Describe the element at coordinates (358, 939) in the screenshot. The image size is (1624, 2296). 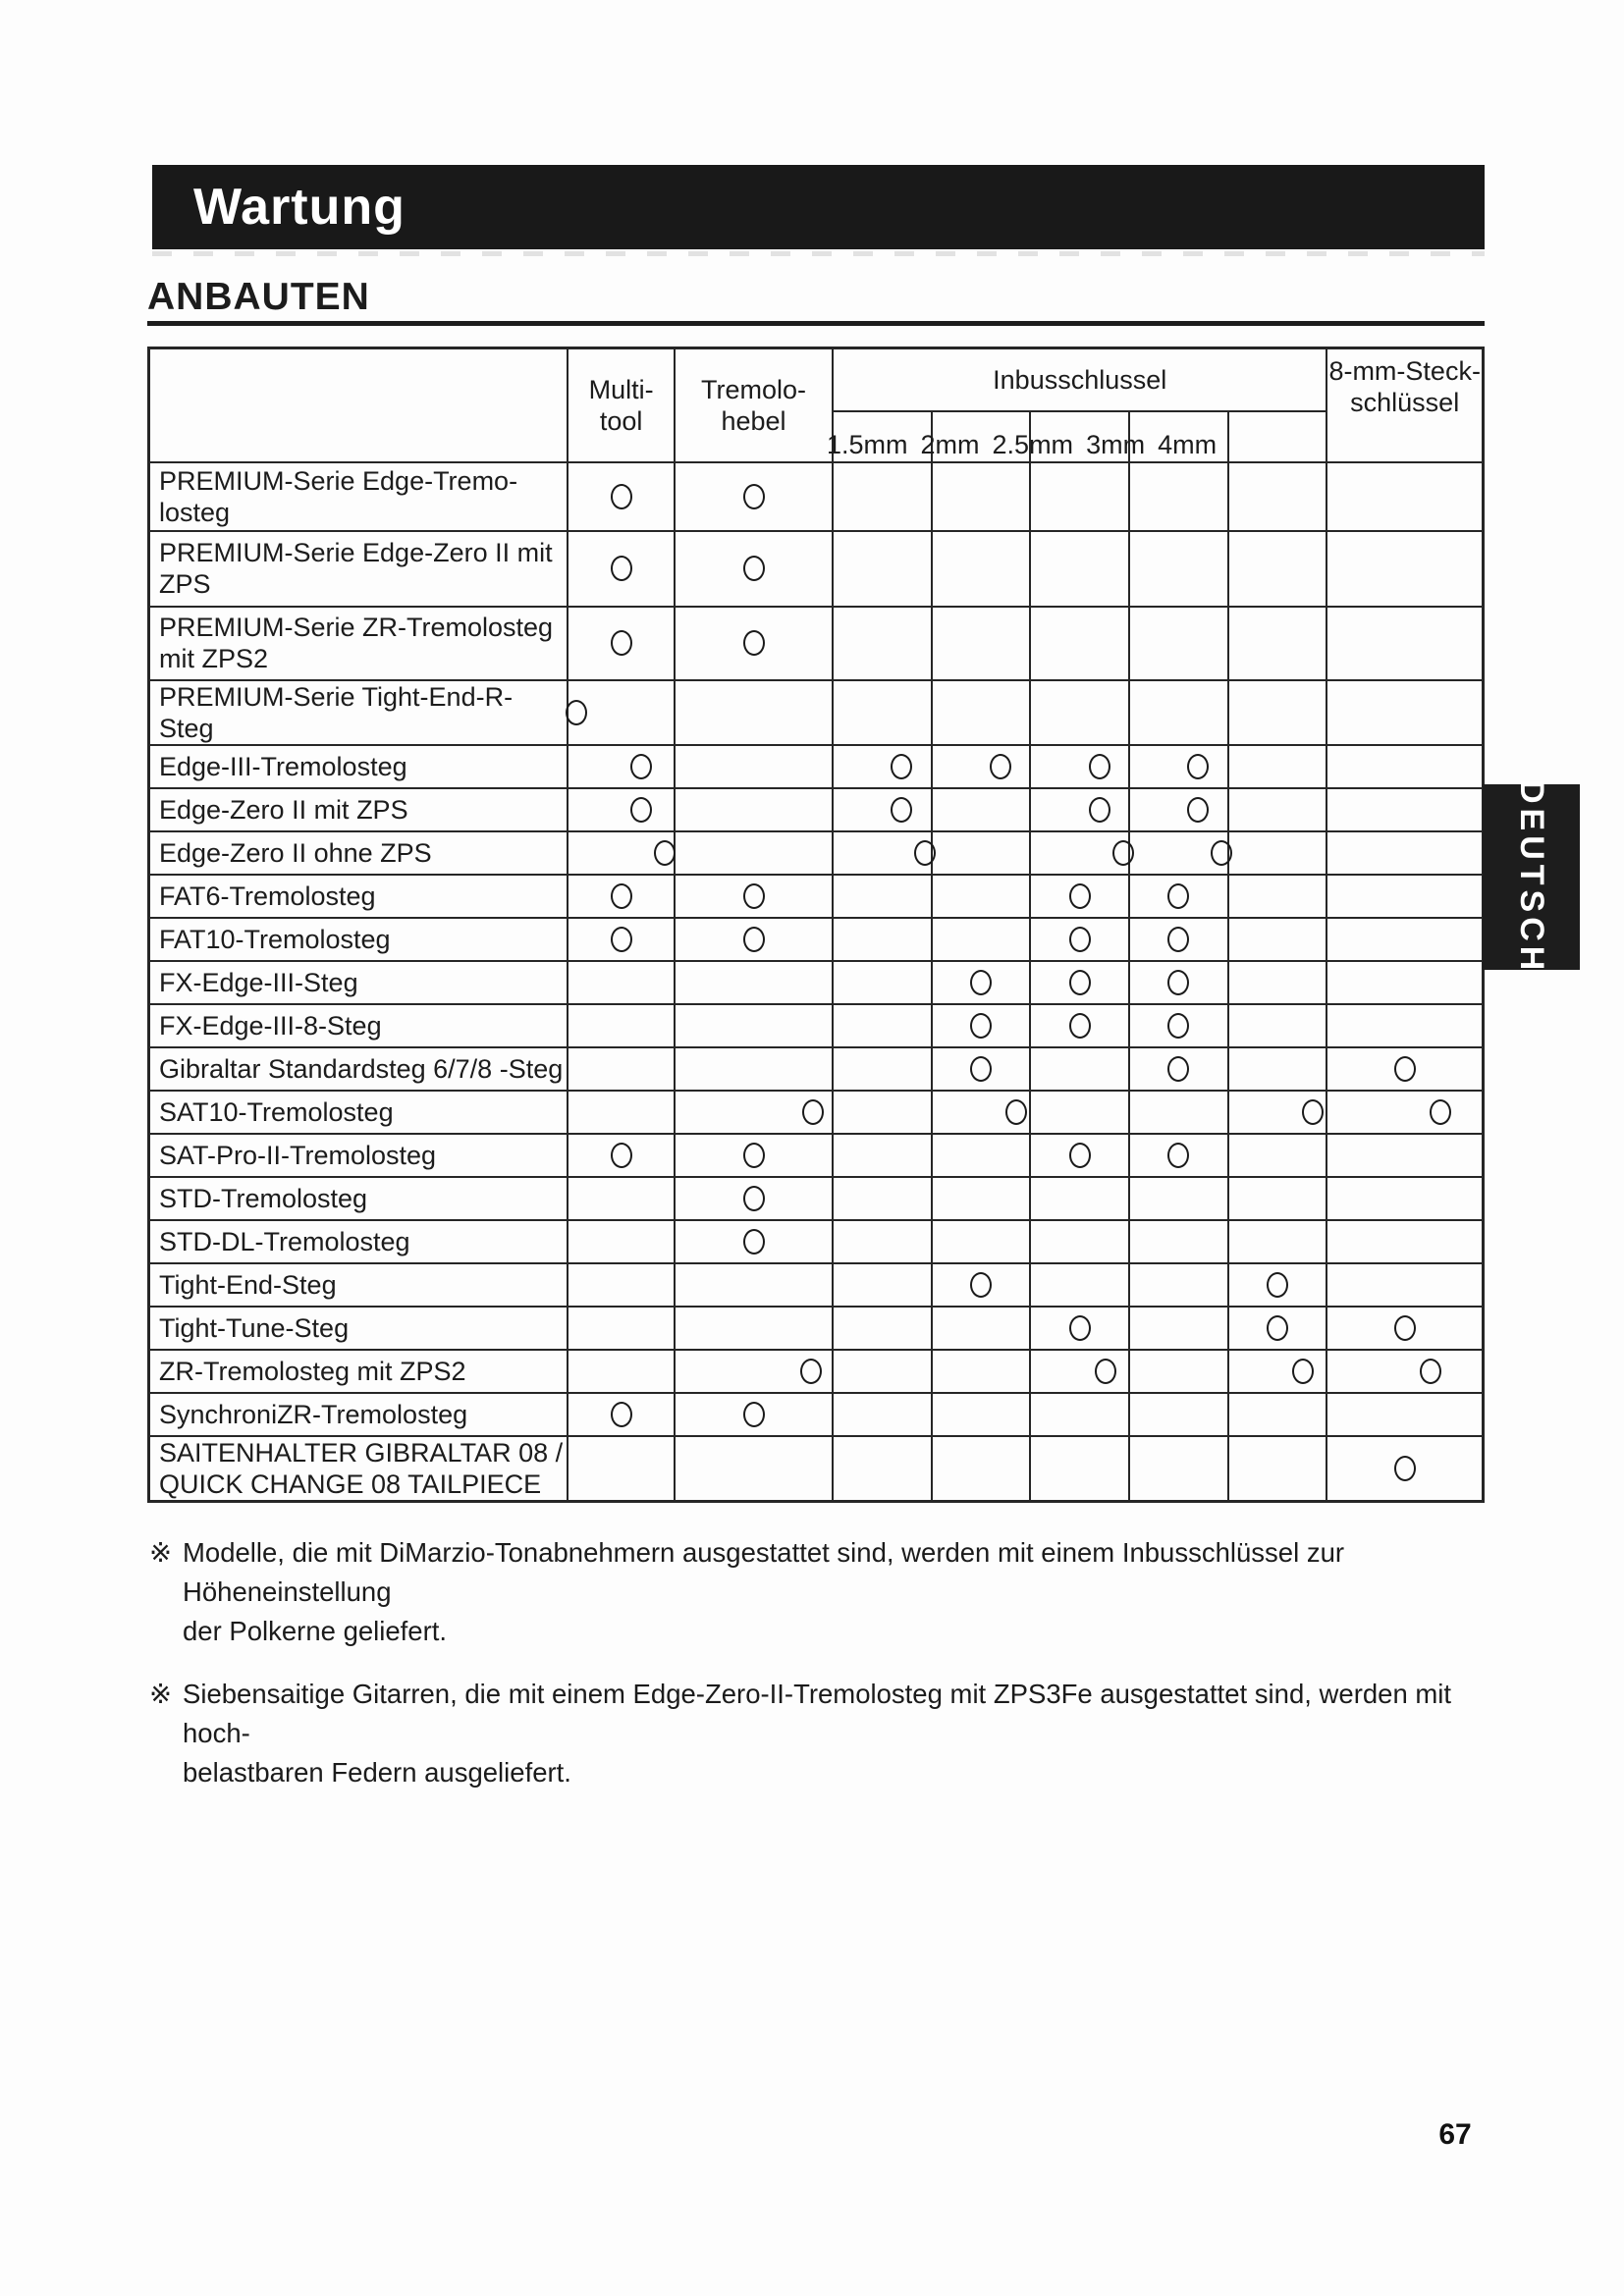
I see `bridge-name: FAT10-Tremolosteg` at that location.